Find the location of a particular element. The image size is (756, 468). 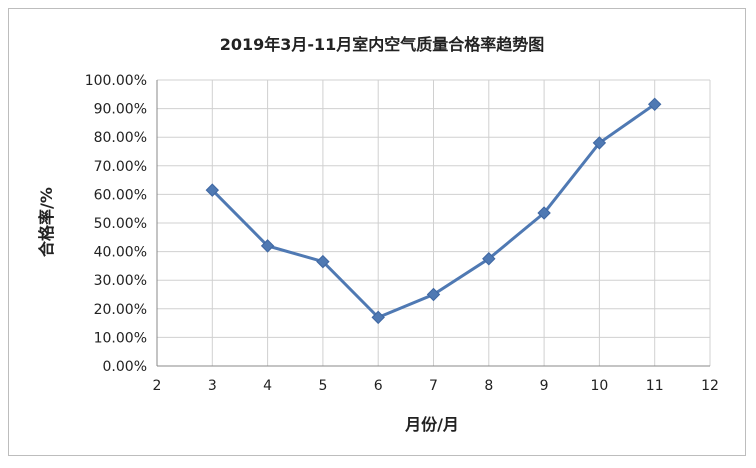

y-tick-label-3: 30.00% is located at coordinates (120, 281).